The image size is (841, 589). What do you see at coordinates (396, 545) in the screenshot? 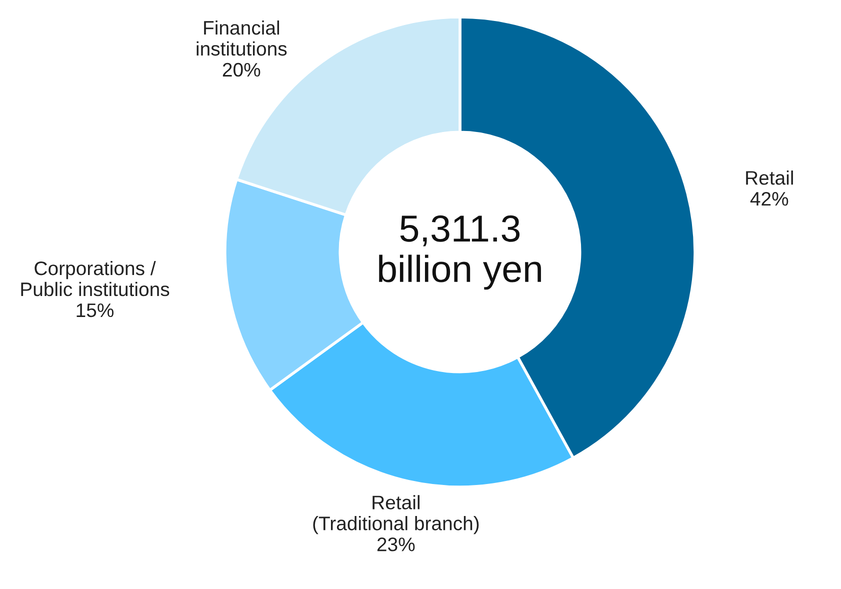
I see `data-label: 23%` at bounding box center [396, 545].